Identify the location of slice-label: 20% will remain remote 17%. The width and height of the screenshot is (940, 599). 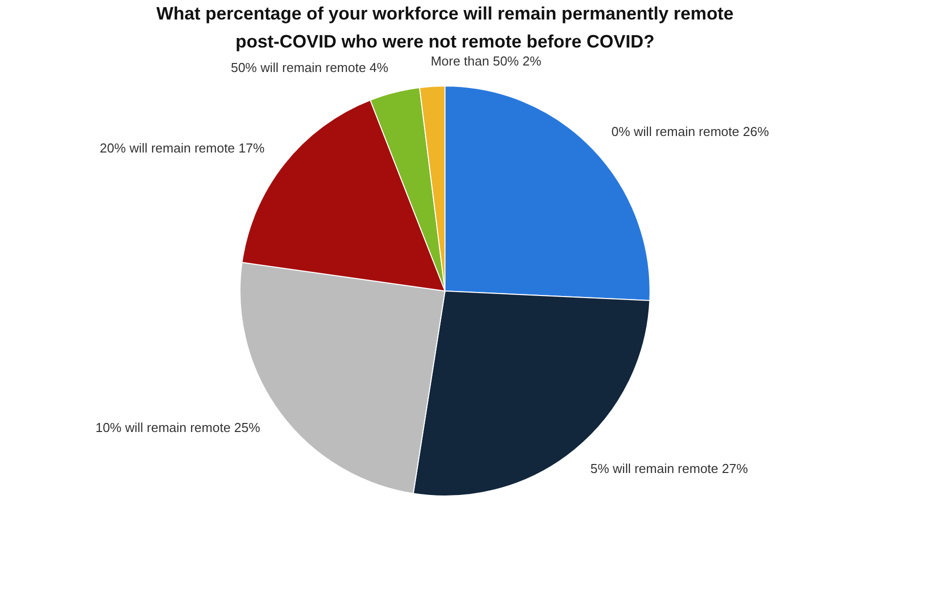
(182, 148).